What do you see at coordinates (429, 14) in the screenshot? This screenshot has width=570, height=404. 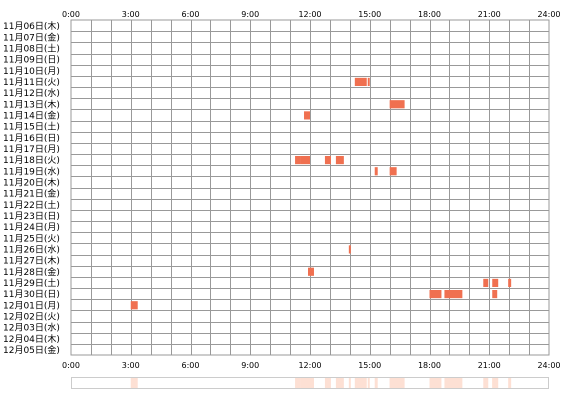 I see `x-tick-label-top: 18:00` at bounding box center [429, 14].